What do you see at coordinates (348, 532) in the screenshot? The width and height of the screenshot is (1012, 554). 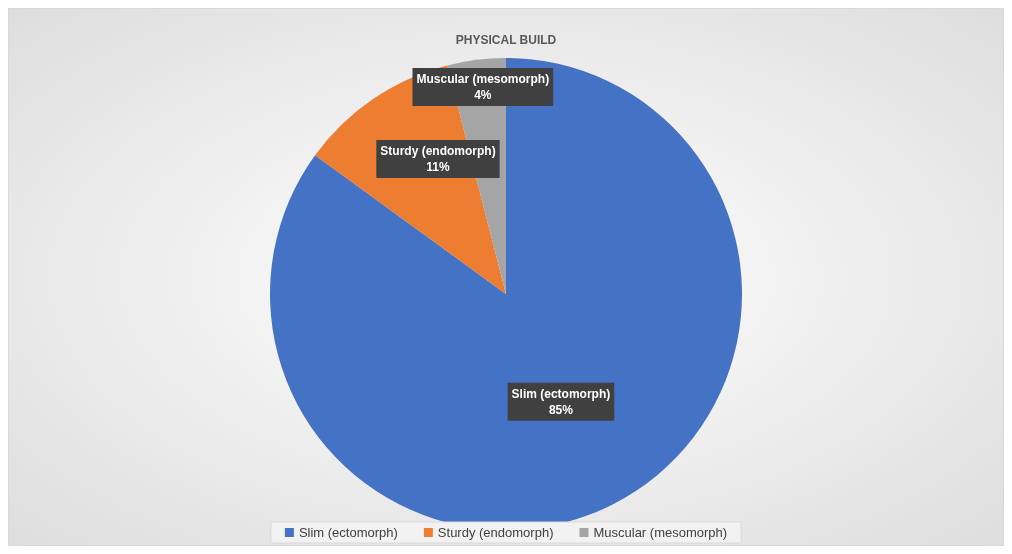 I see `legend-label: Slim (ectomorph)` at bounding box center [348, 532].